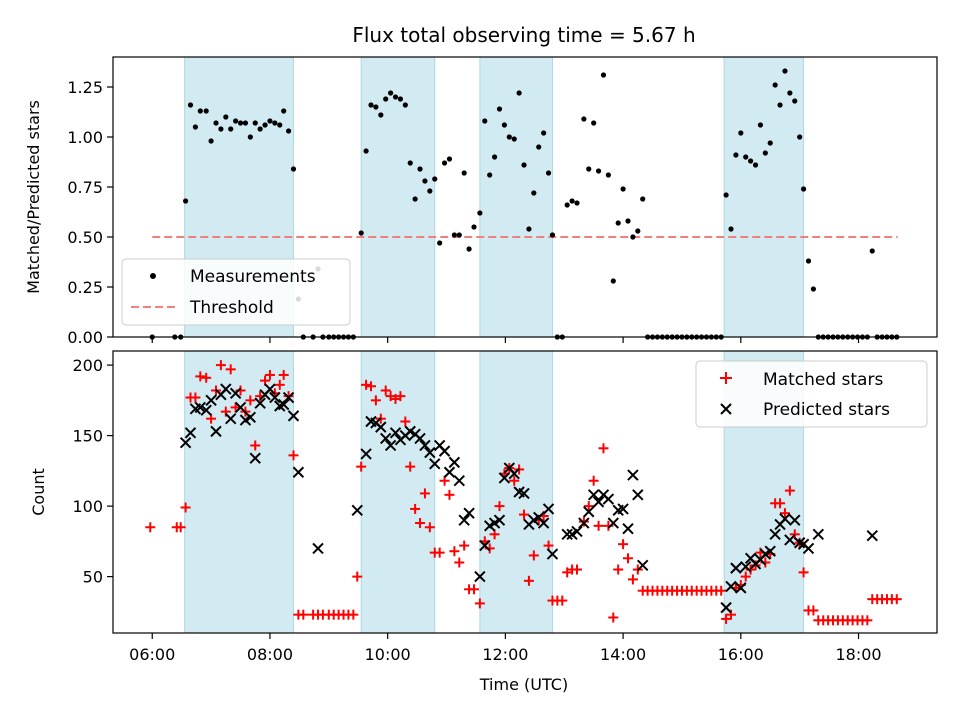 This screenshot has height=720, width=960. Describe the element at coordinates (87, 436) in the screenshot. I see `y-tick-label: 150` at that location.